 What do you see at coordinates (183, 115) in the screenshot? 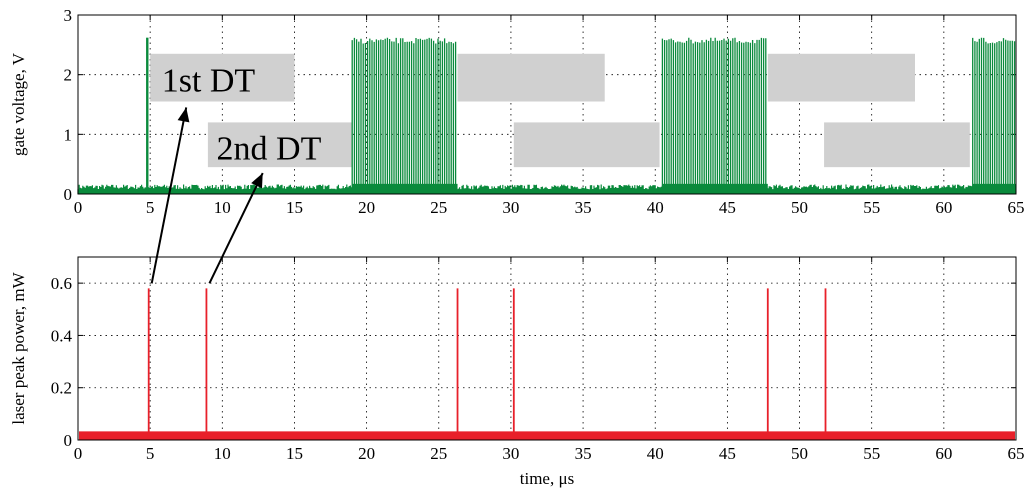
I see `first-dead-time-arrow-head` at bounding box center [183, 115].